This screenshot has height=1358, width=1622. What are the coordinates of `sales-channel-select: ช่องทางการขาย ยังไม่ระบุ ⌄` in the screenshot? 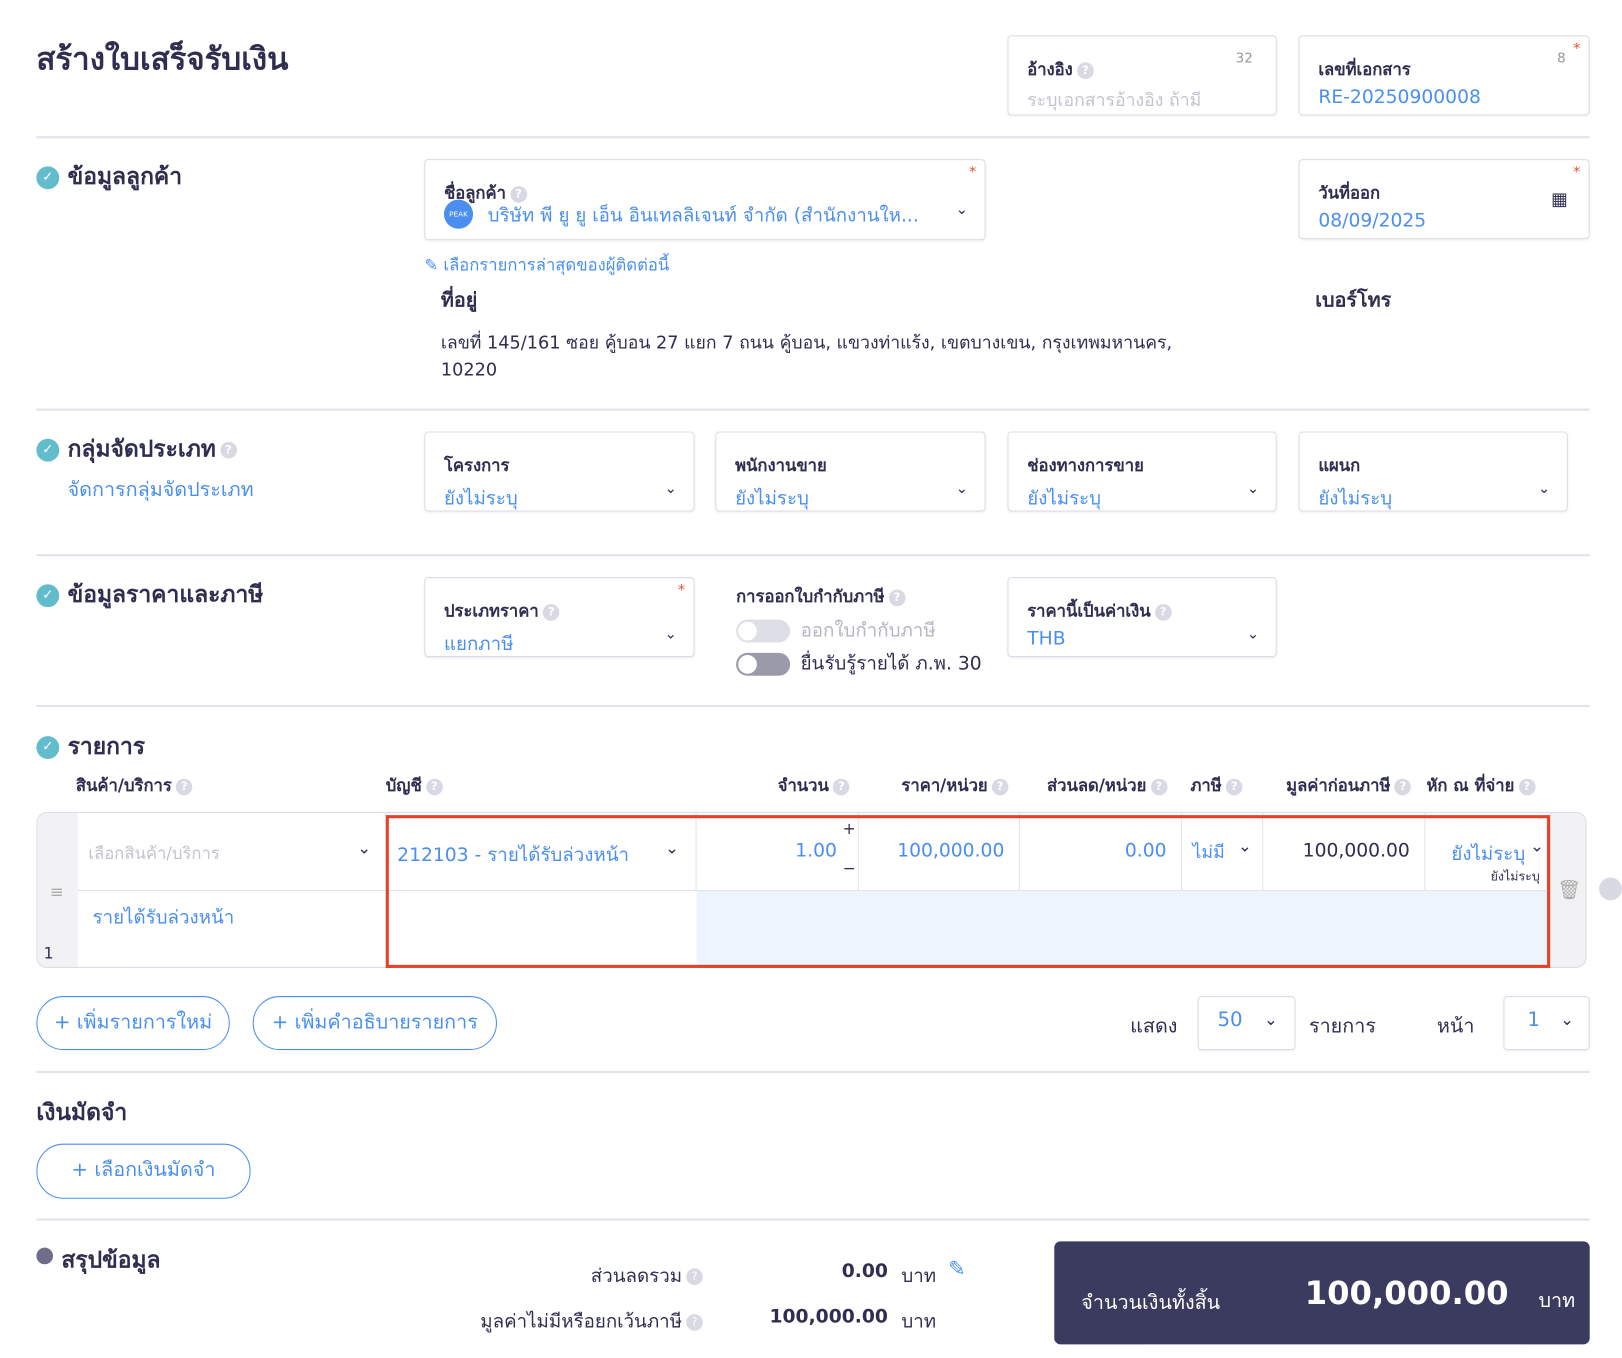 It's located at (1142, 471).